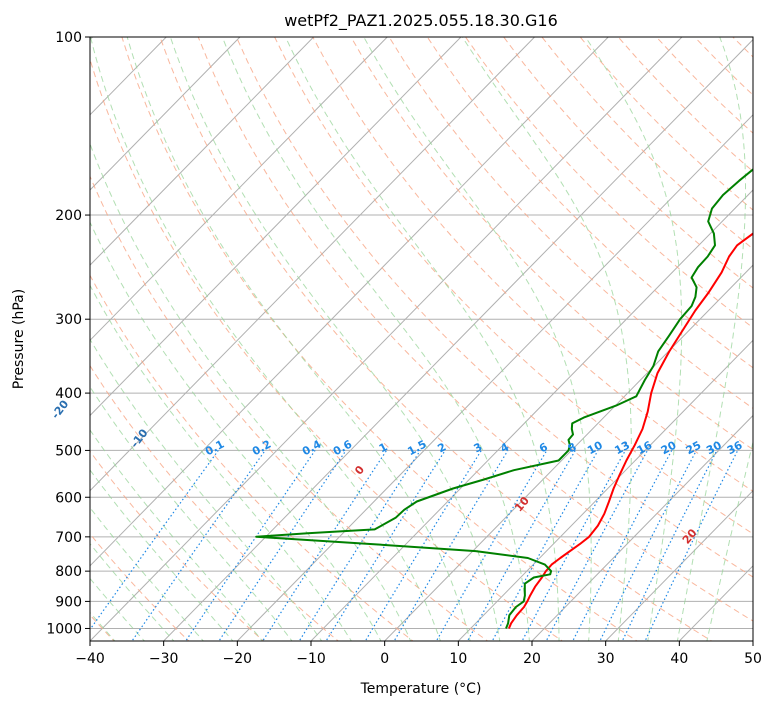 Image resolution: width=775 pixels, height=708 pixels. What do you see at coordinates (64, 629) in the screenshot?
I see `y-tick-label: 1000` at bounding box center [64, 629].